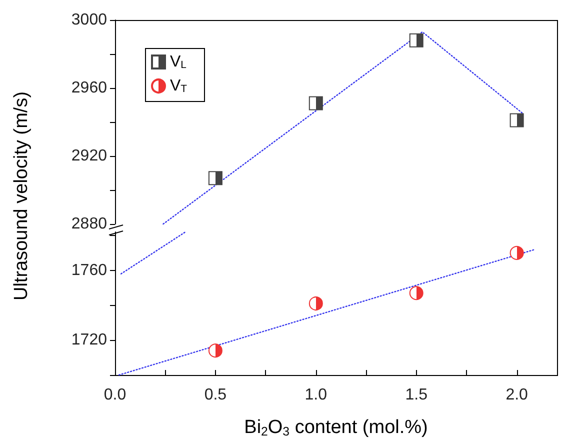  Describe the element at coordinates (316, 395) in the screenshot. I see `x-tick-label: 1.0` at that location.